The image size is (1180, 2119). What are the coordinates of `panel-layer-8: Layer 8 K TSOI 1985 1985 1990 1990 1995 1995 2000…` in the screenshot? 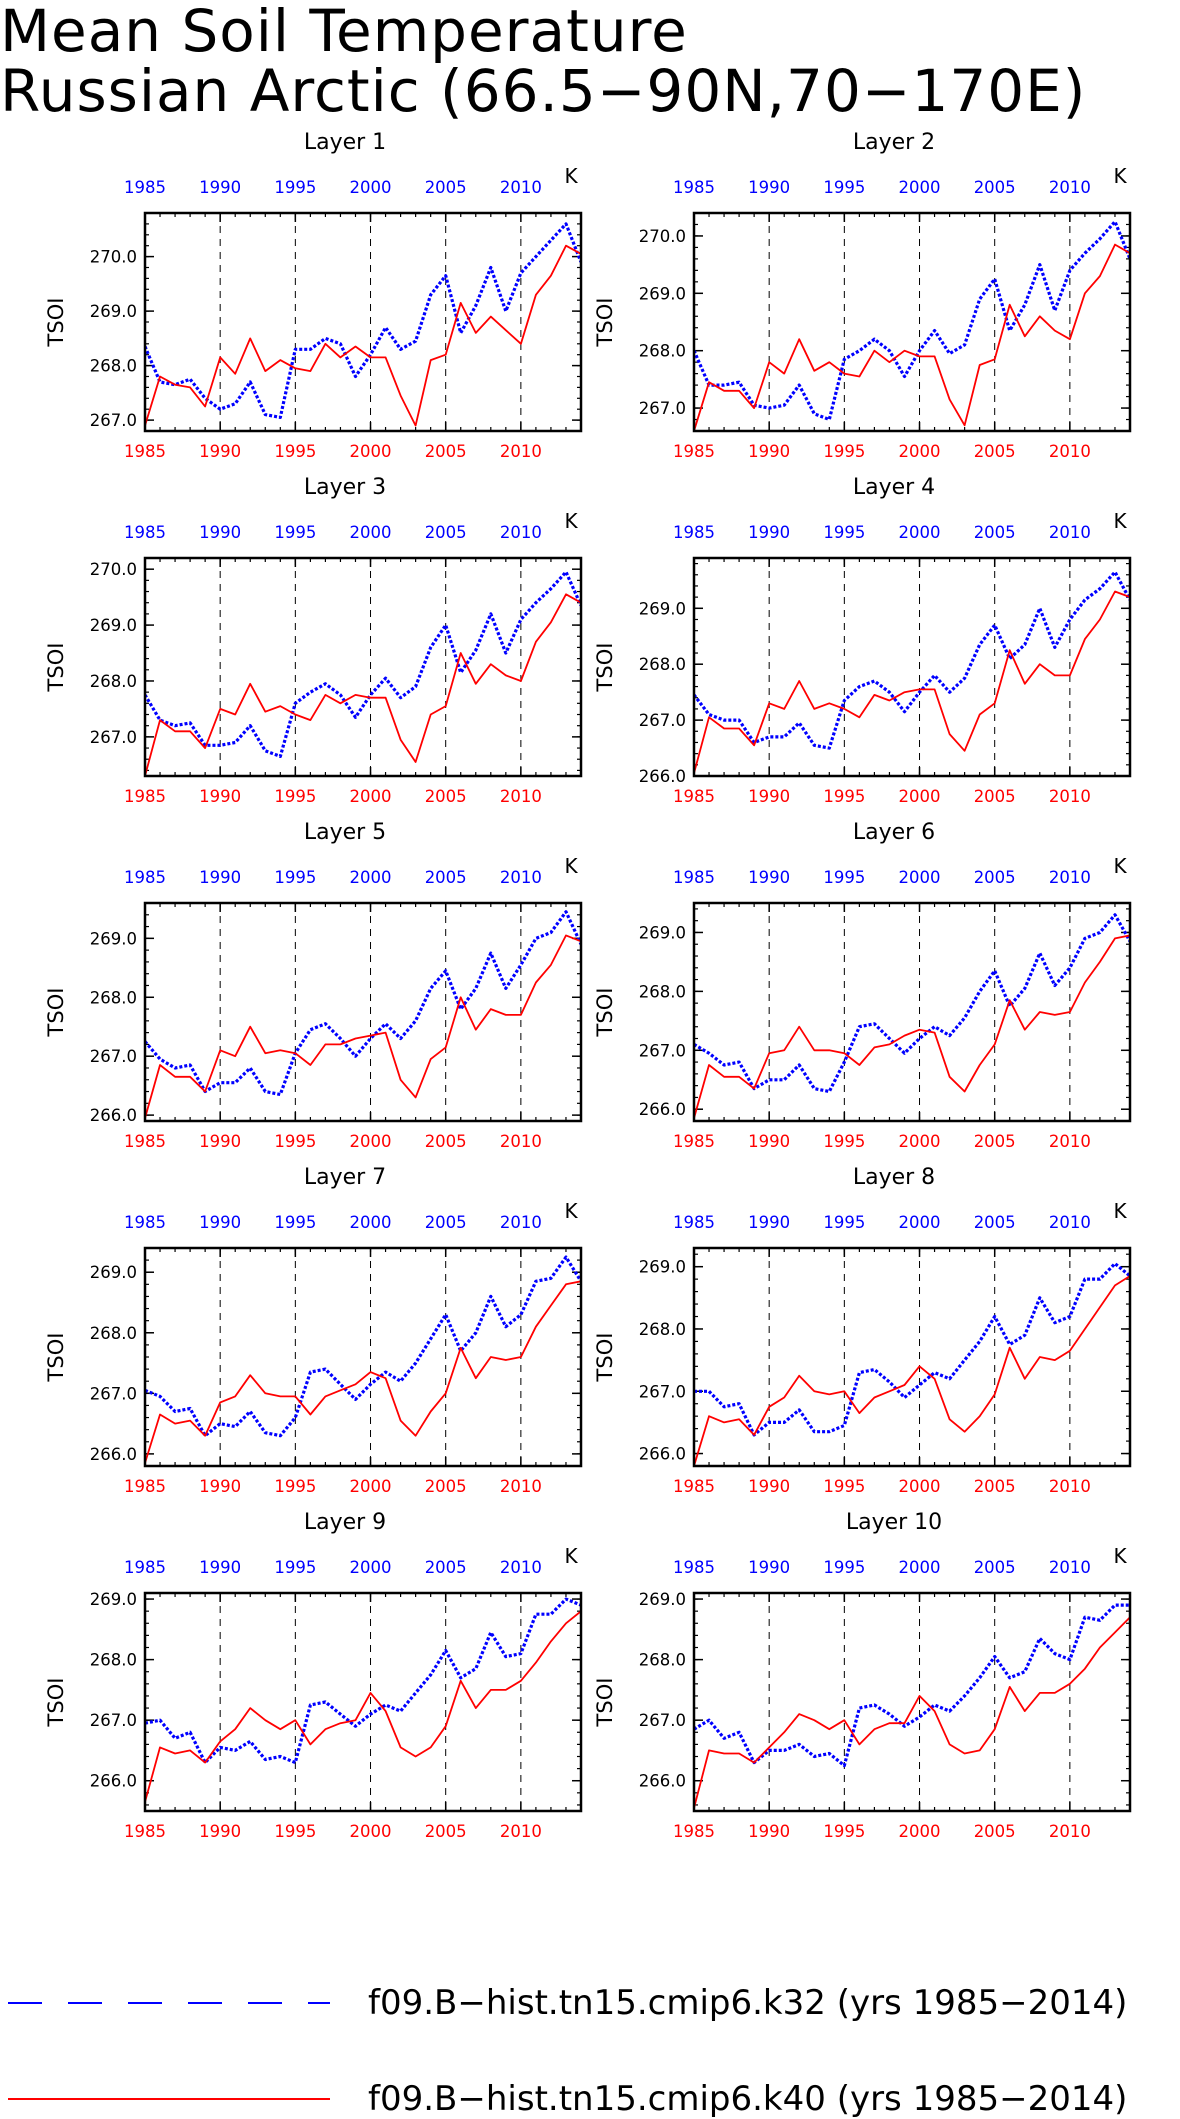 It's located at (862, 1330).